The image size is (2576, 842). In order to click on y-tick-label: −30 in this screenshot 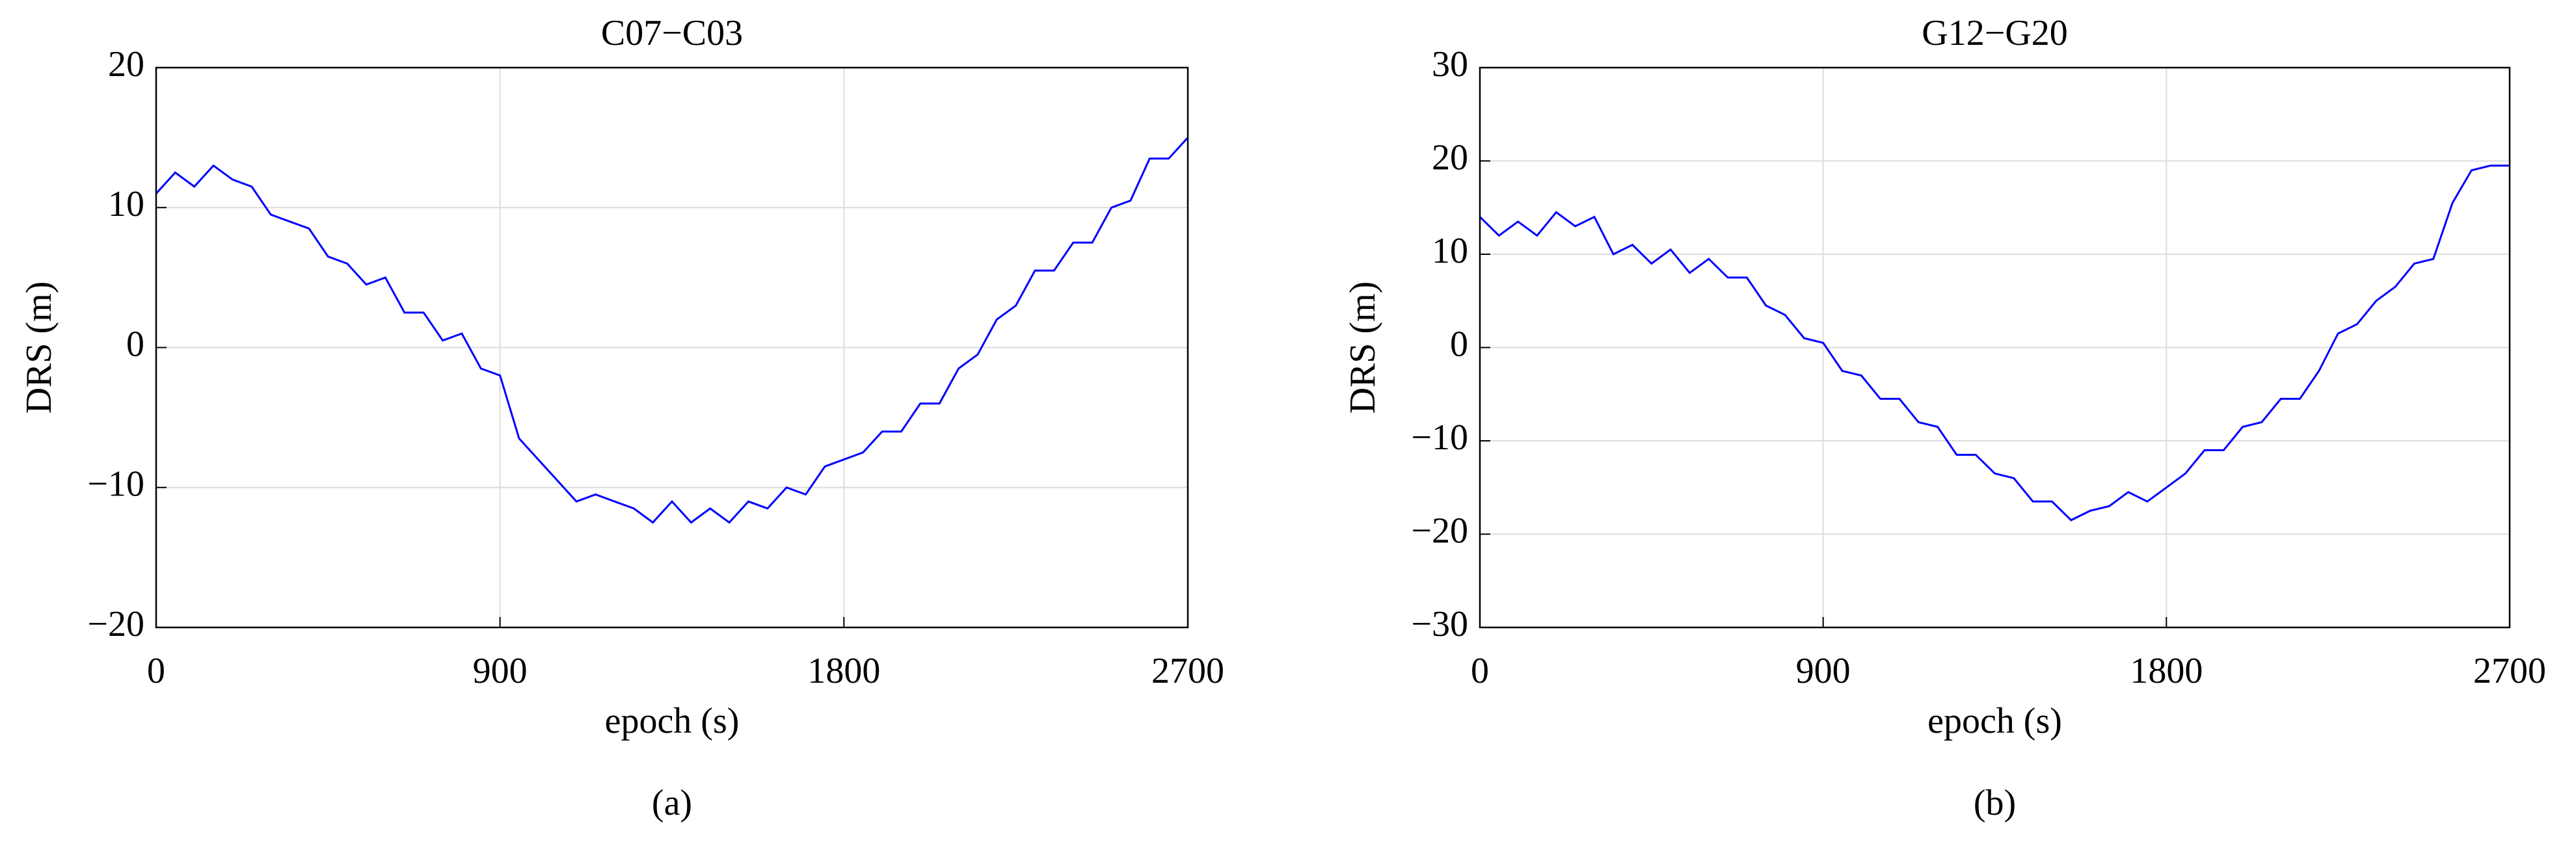, I will do `click(1440, 624)`.